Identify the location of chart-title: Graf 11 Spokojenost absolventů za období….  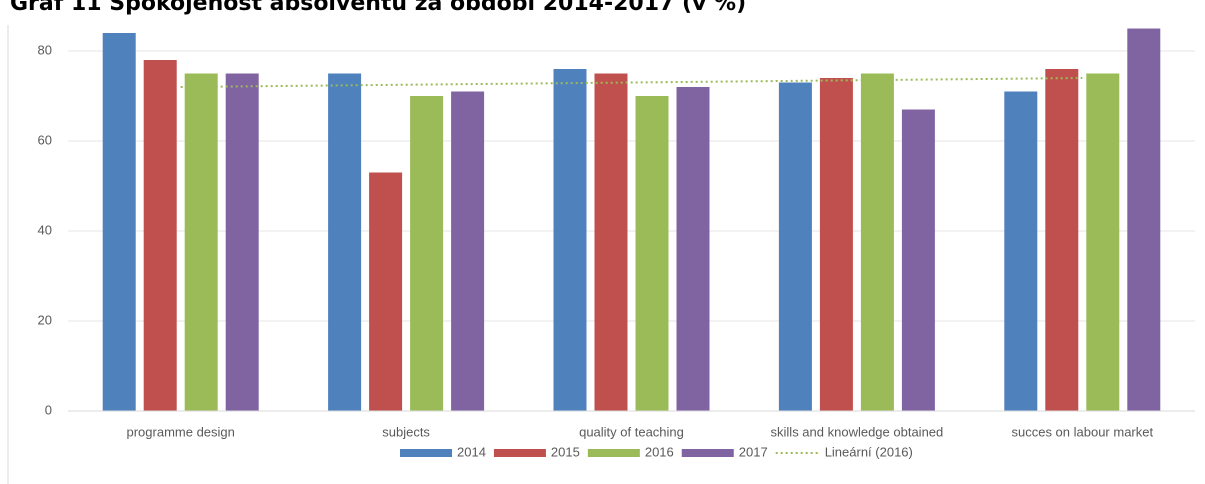
(378, 8).